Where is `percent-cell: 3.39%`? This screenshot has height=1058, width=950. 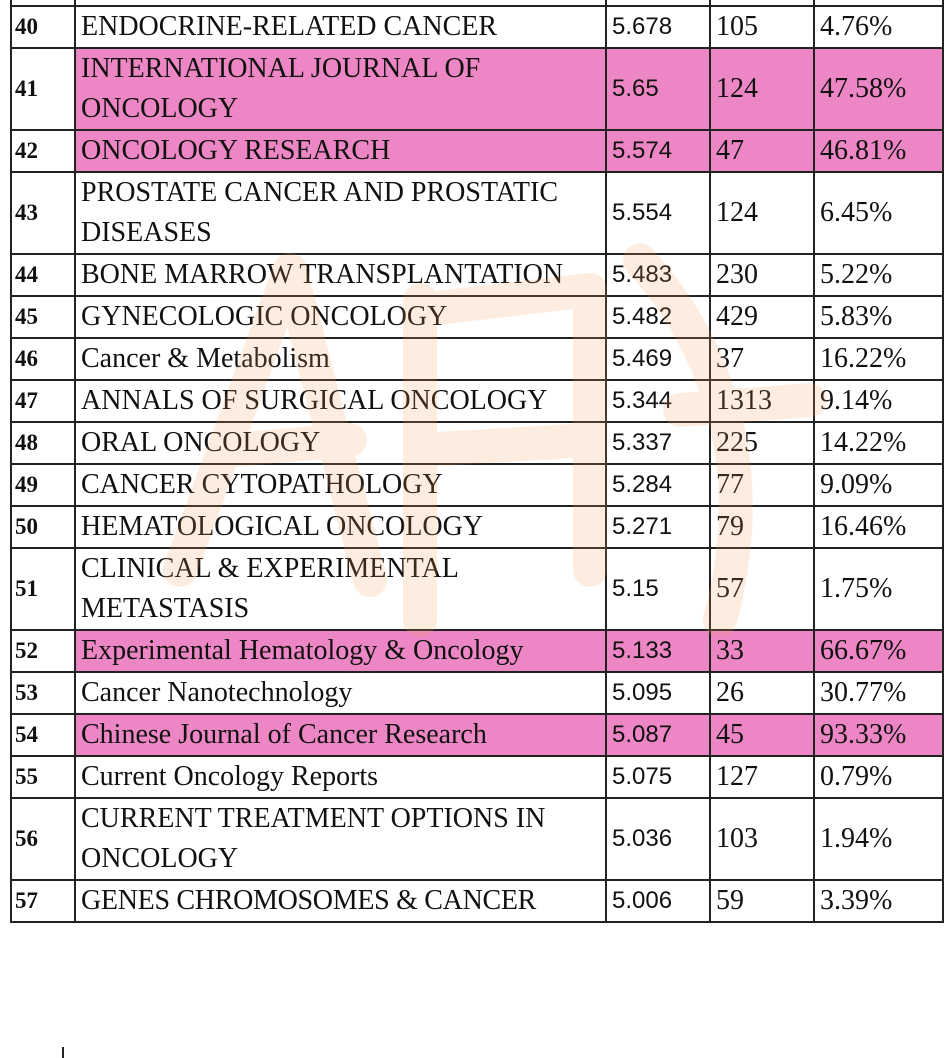
percent-cell: 3.39% is located at coordinates (878, 901).